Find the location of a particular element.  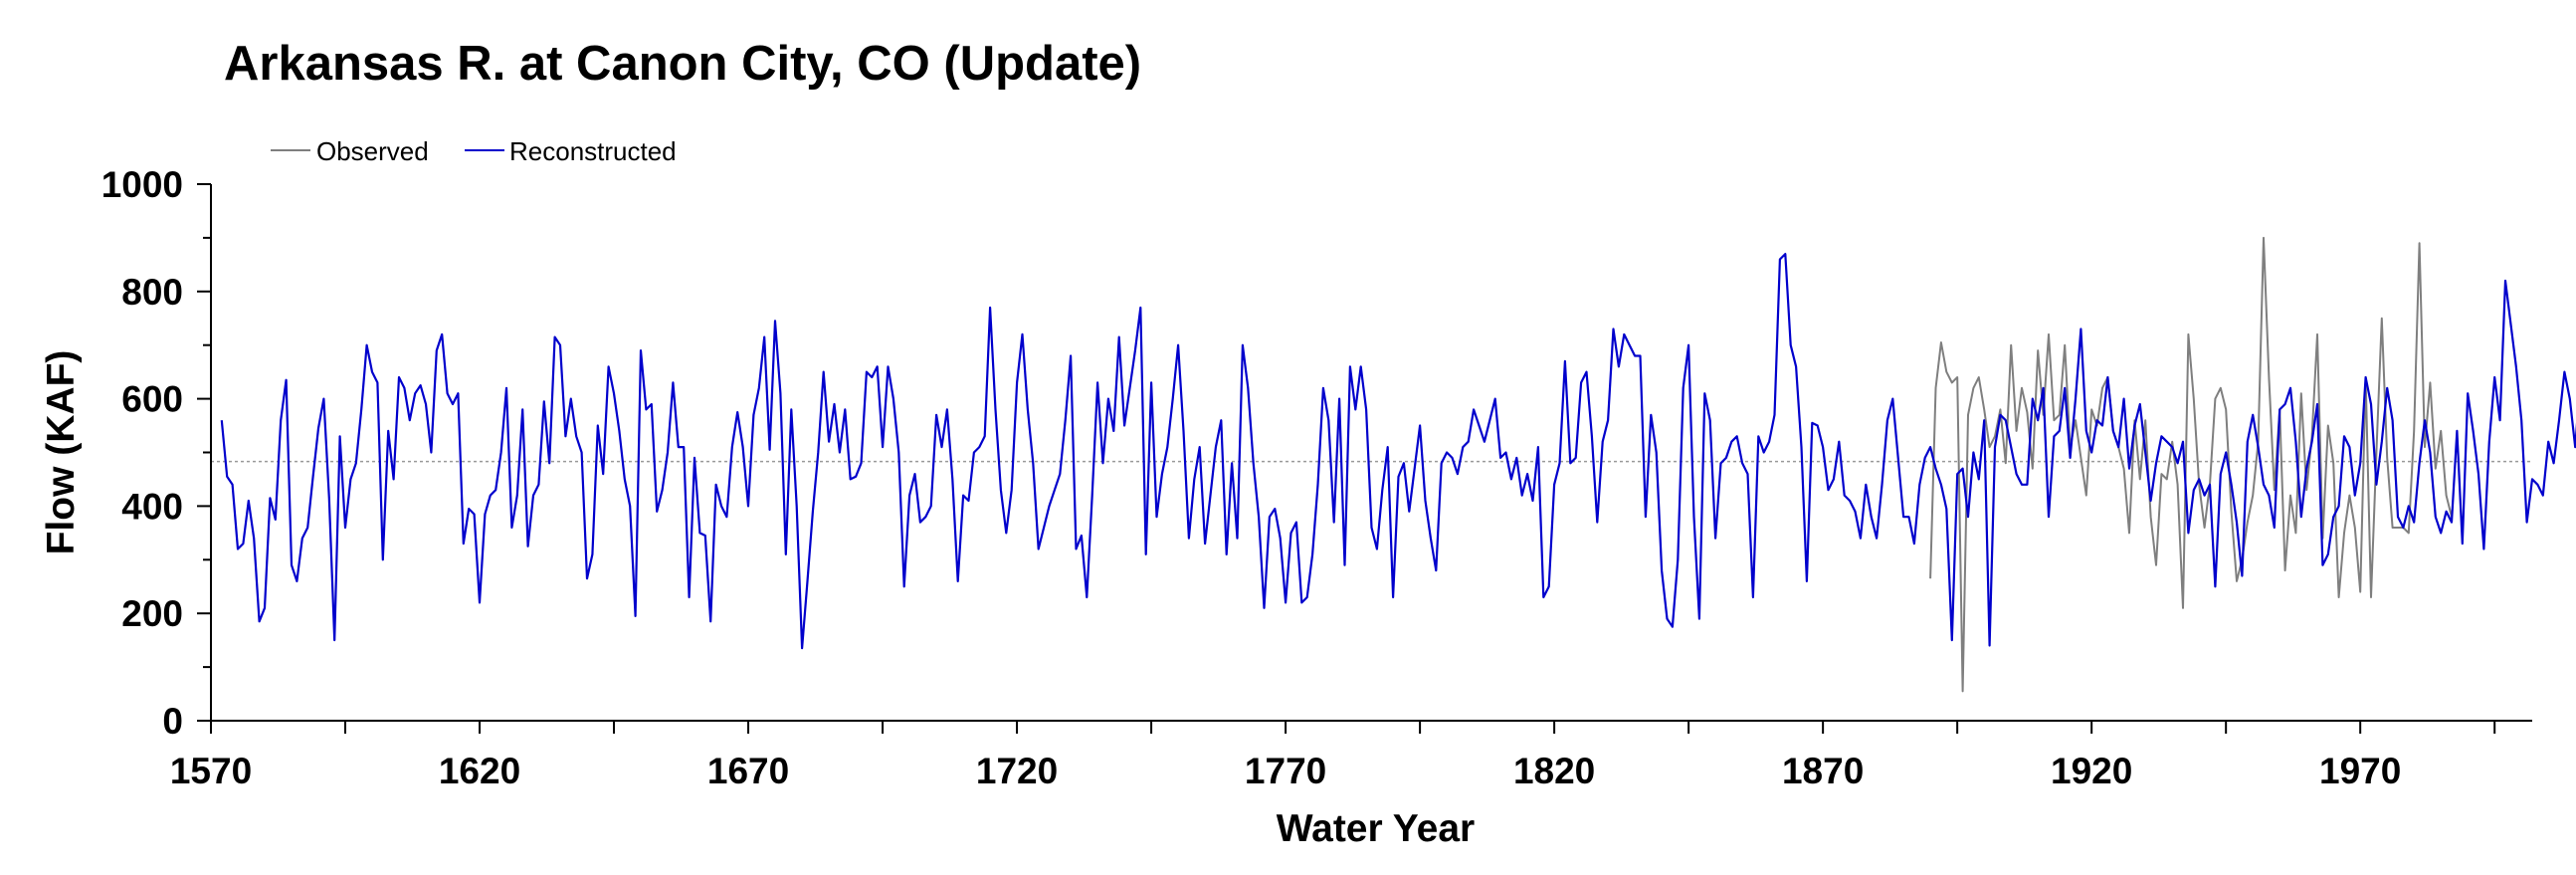

y-tick-label: 600 is located at coordinates (152, 400).